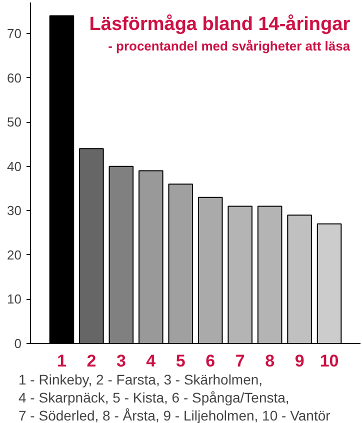 The height and width of the screenshot is (423, 362). What do you see at coordinates (91, 361) in the screenshot?
I see `x-tick-label: 2` at bounding box center [91, 361].